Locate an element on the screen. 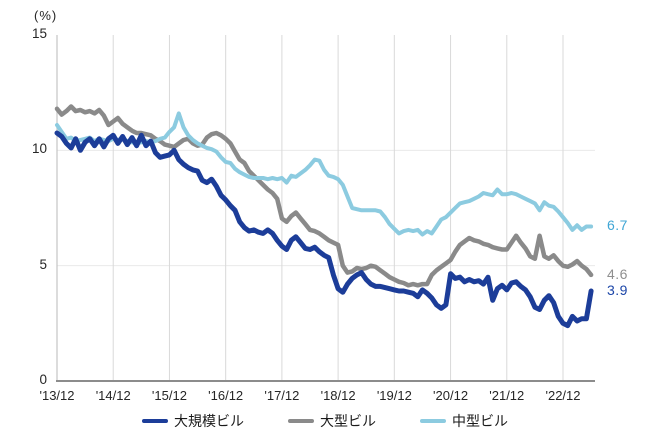  legend-item-大型ビル: 大型ビル is located at coordinates (332, 421).